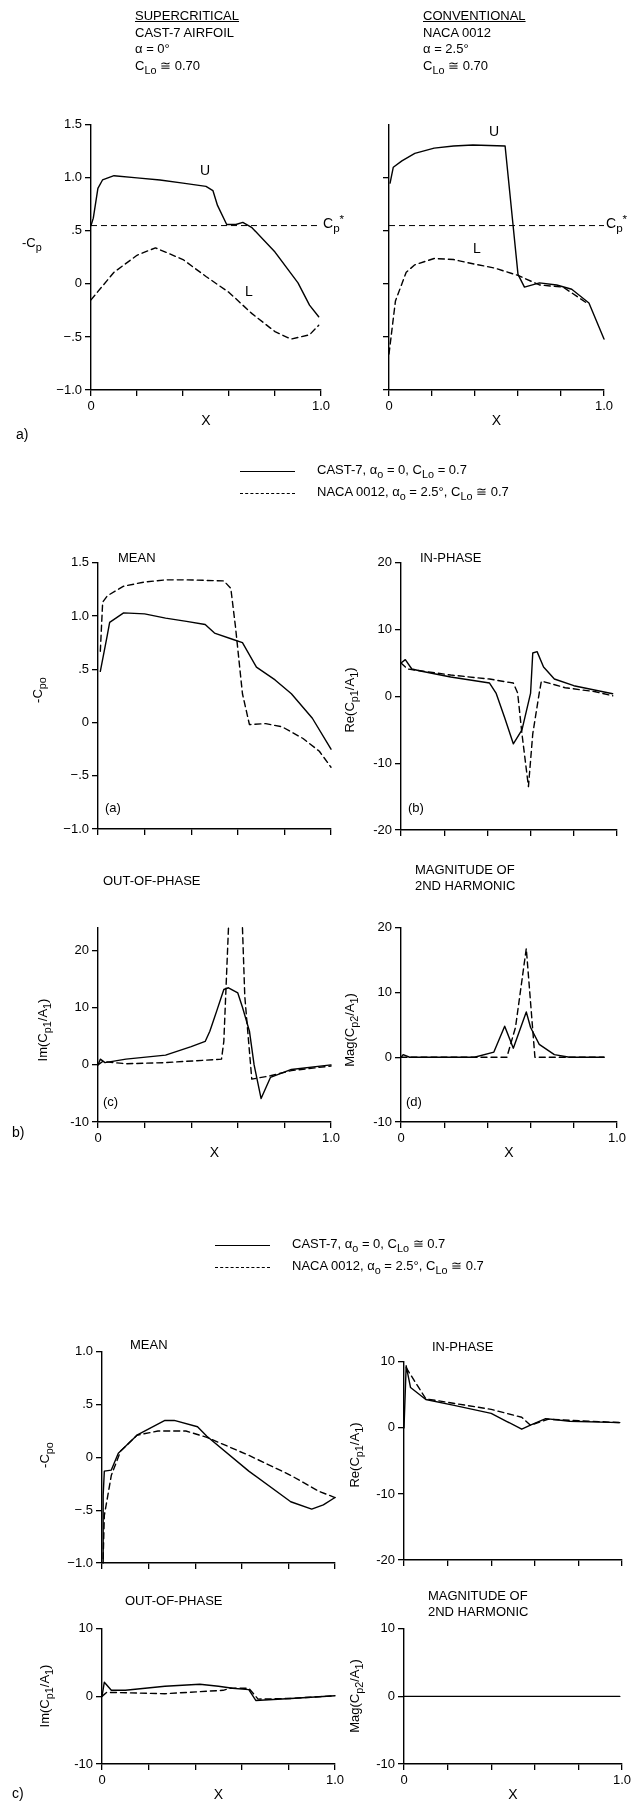 The image size is (642, 1808). I want to click on annotation: (a), so click(113, 808).